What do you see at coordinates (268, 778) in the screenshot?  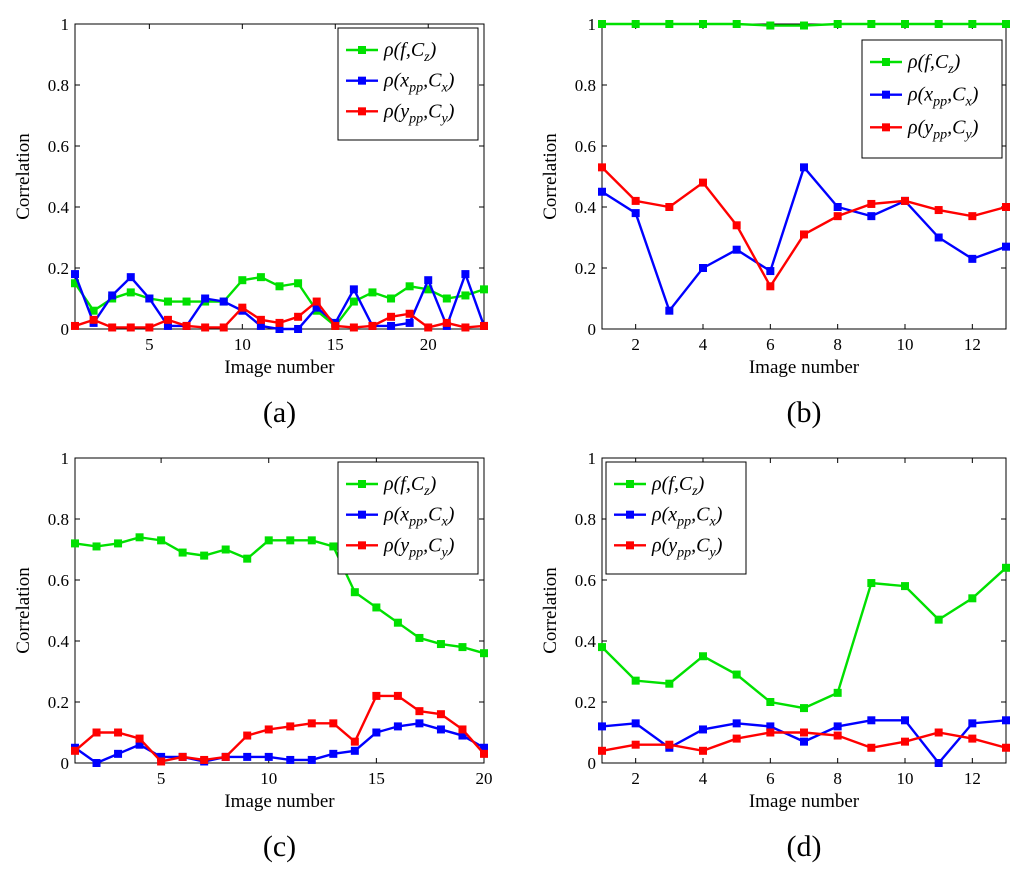 I see `x-tick-label: 10` at bounding box center [268, 778].